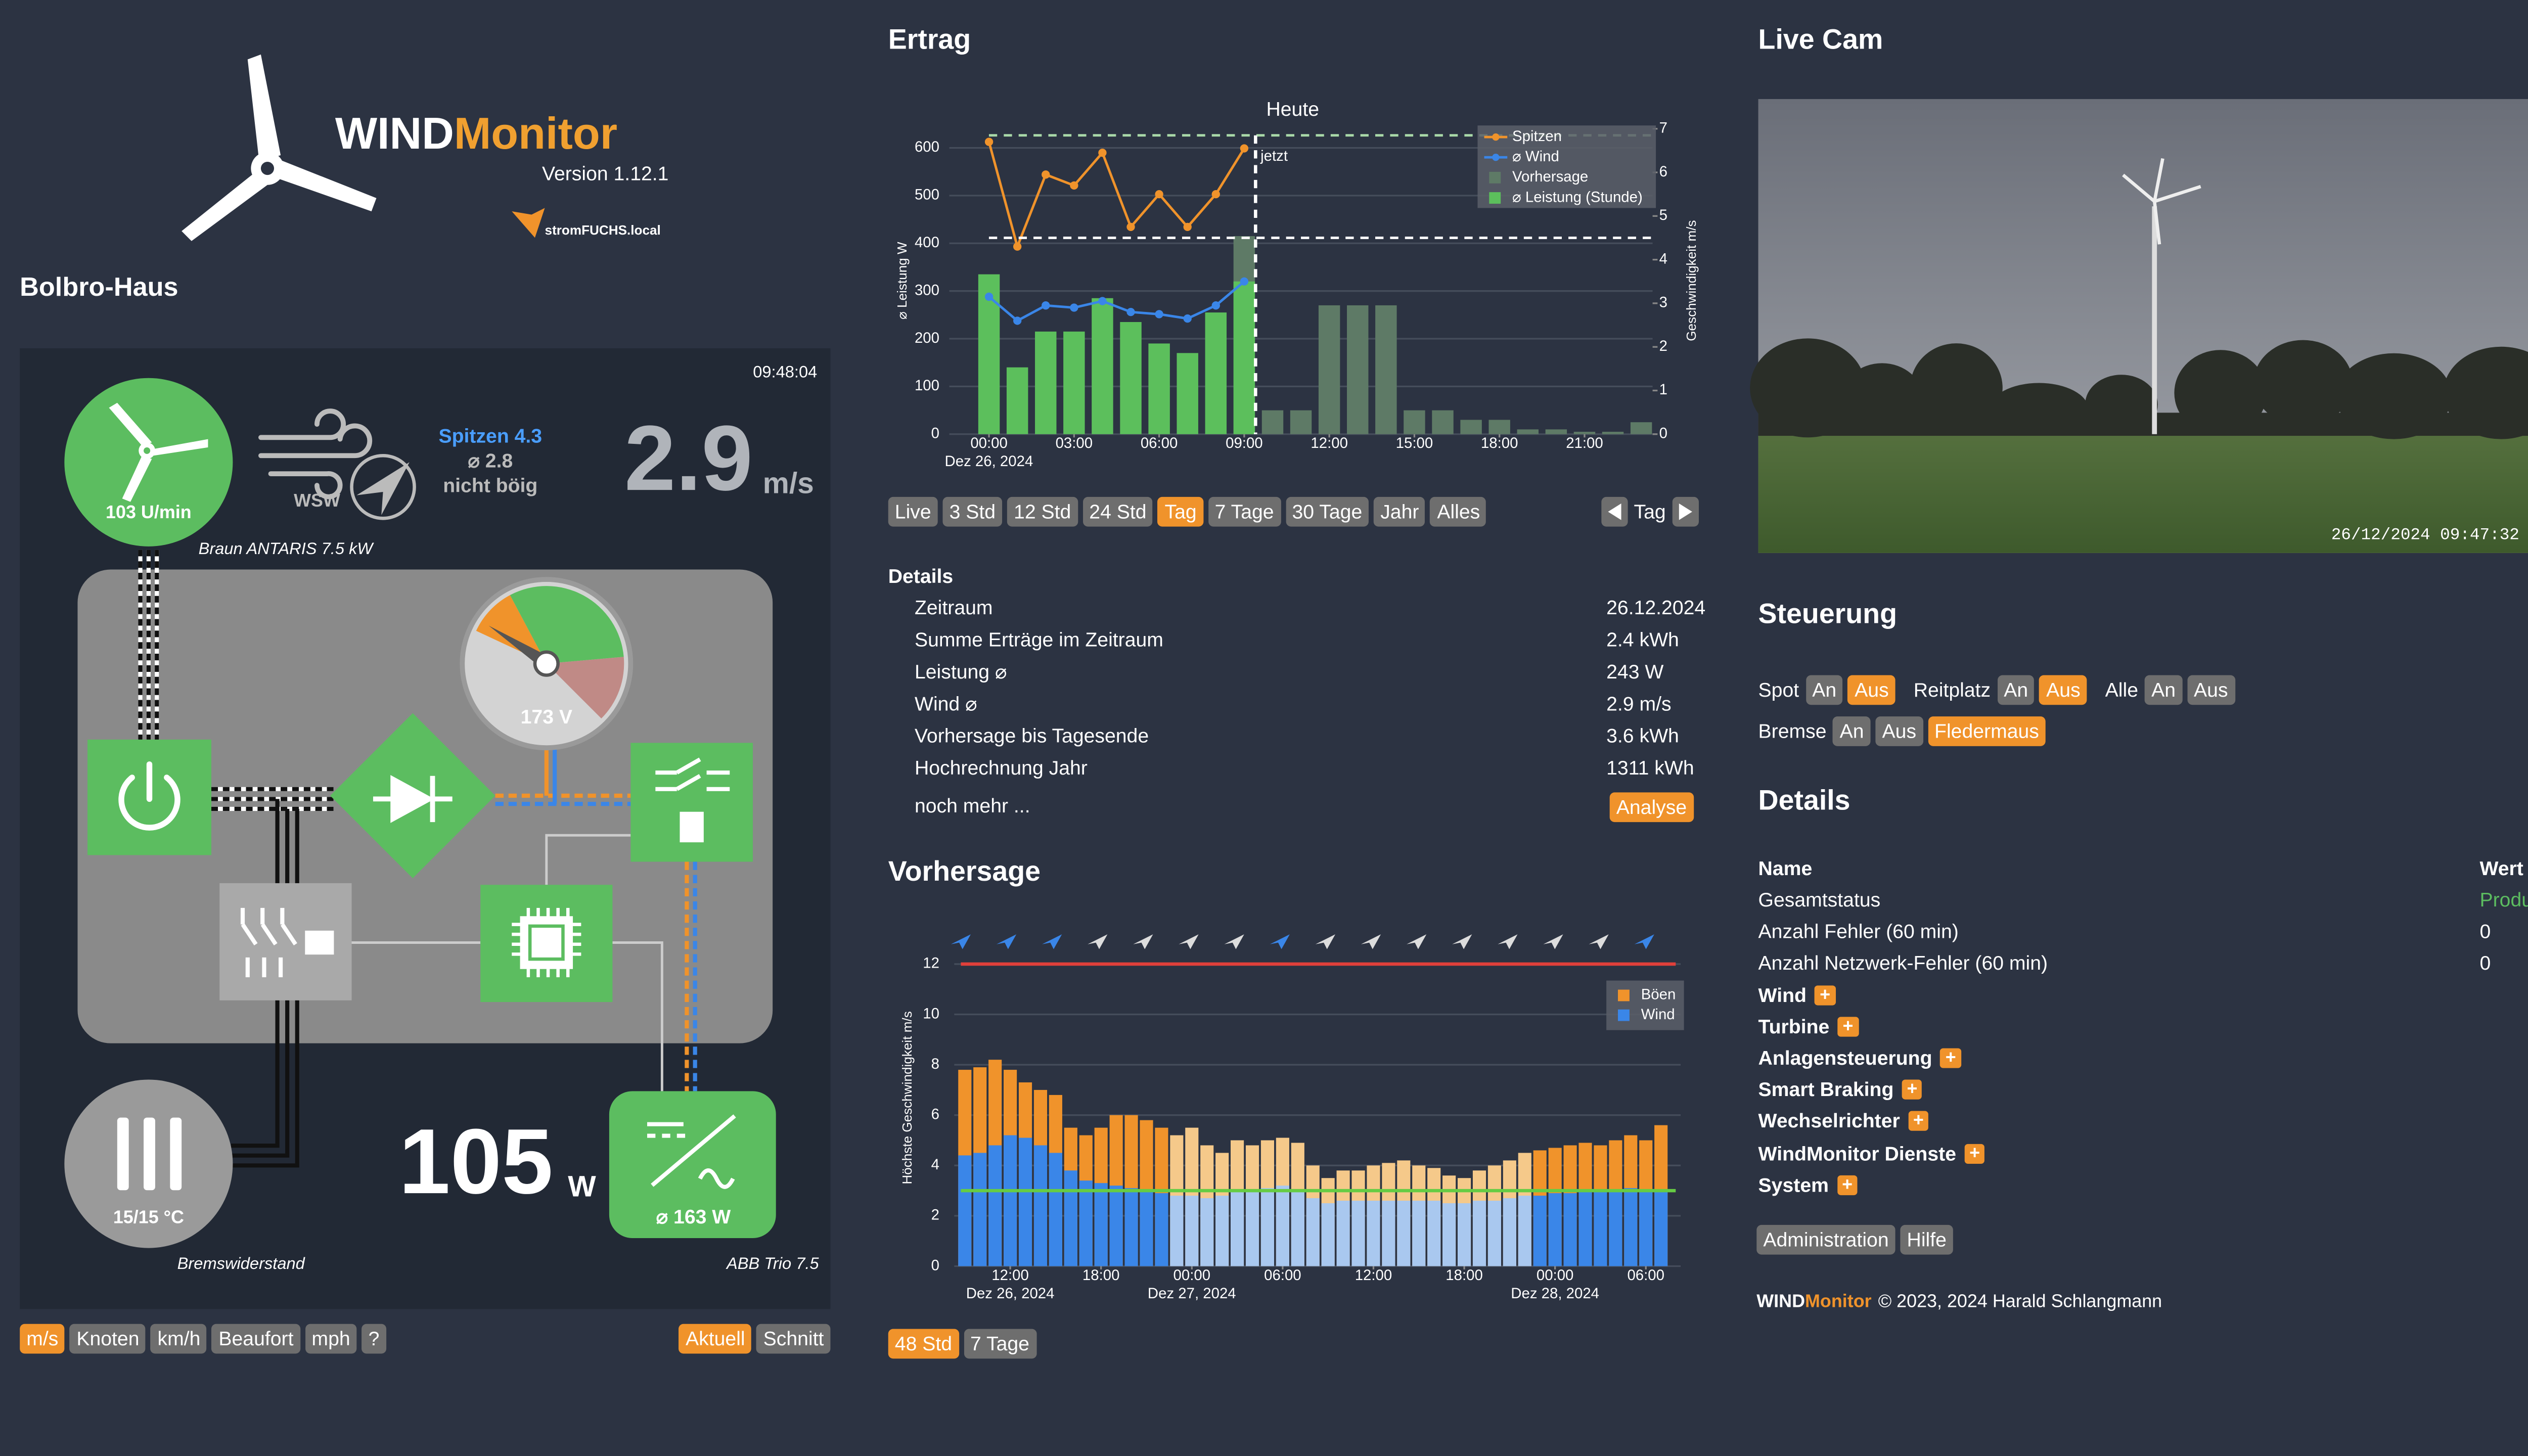  Describe the element at coordinates (973, 511) in the screenshot. I see `button: 3 Std` at that location.